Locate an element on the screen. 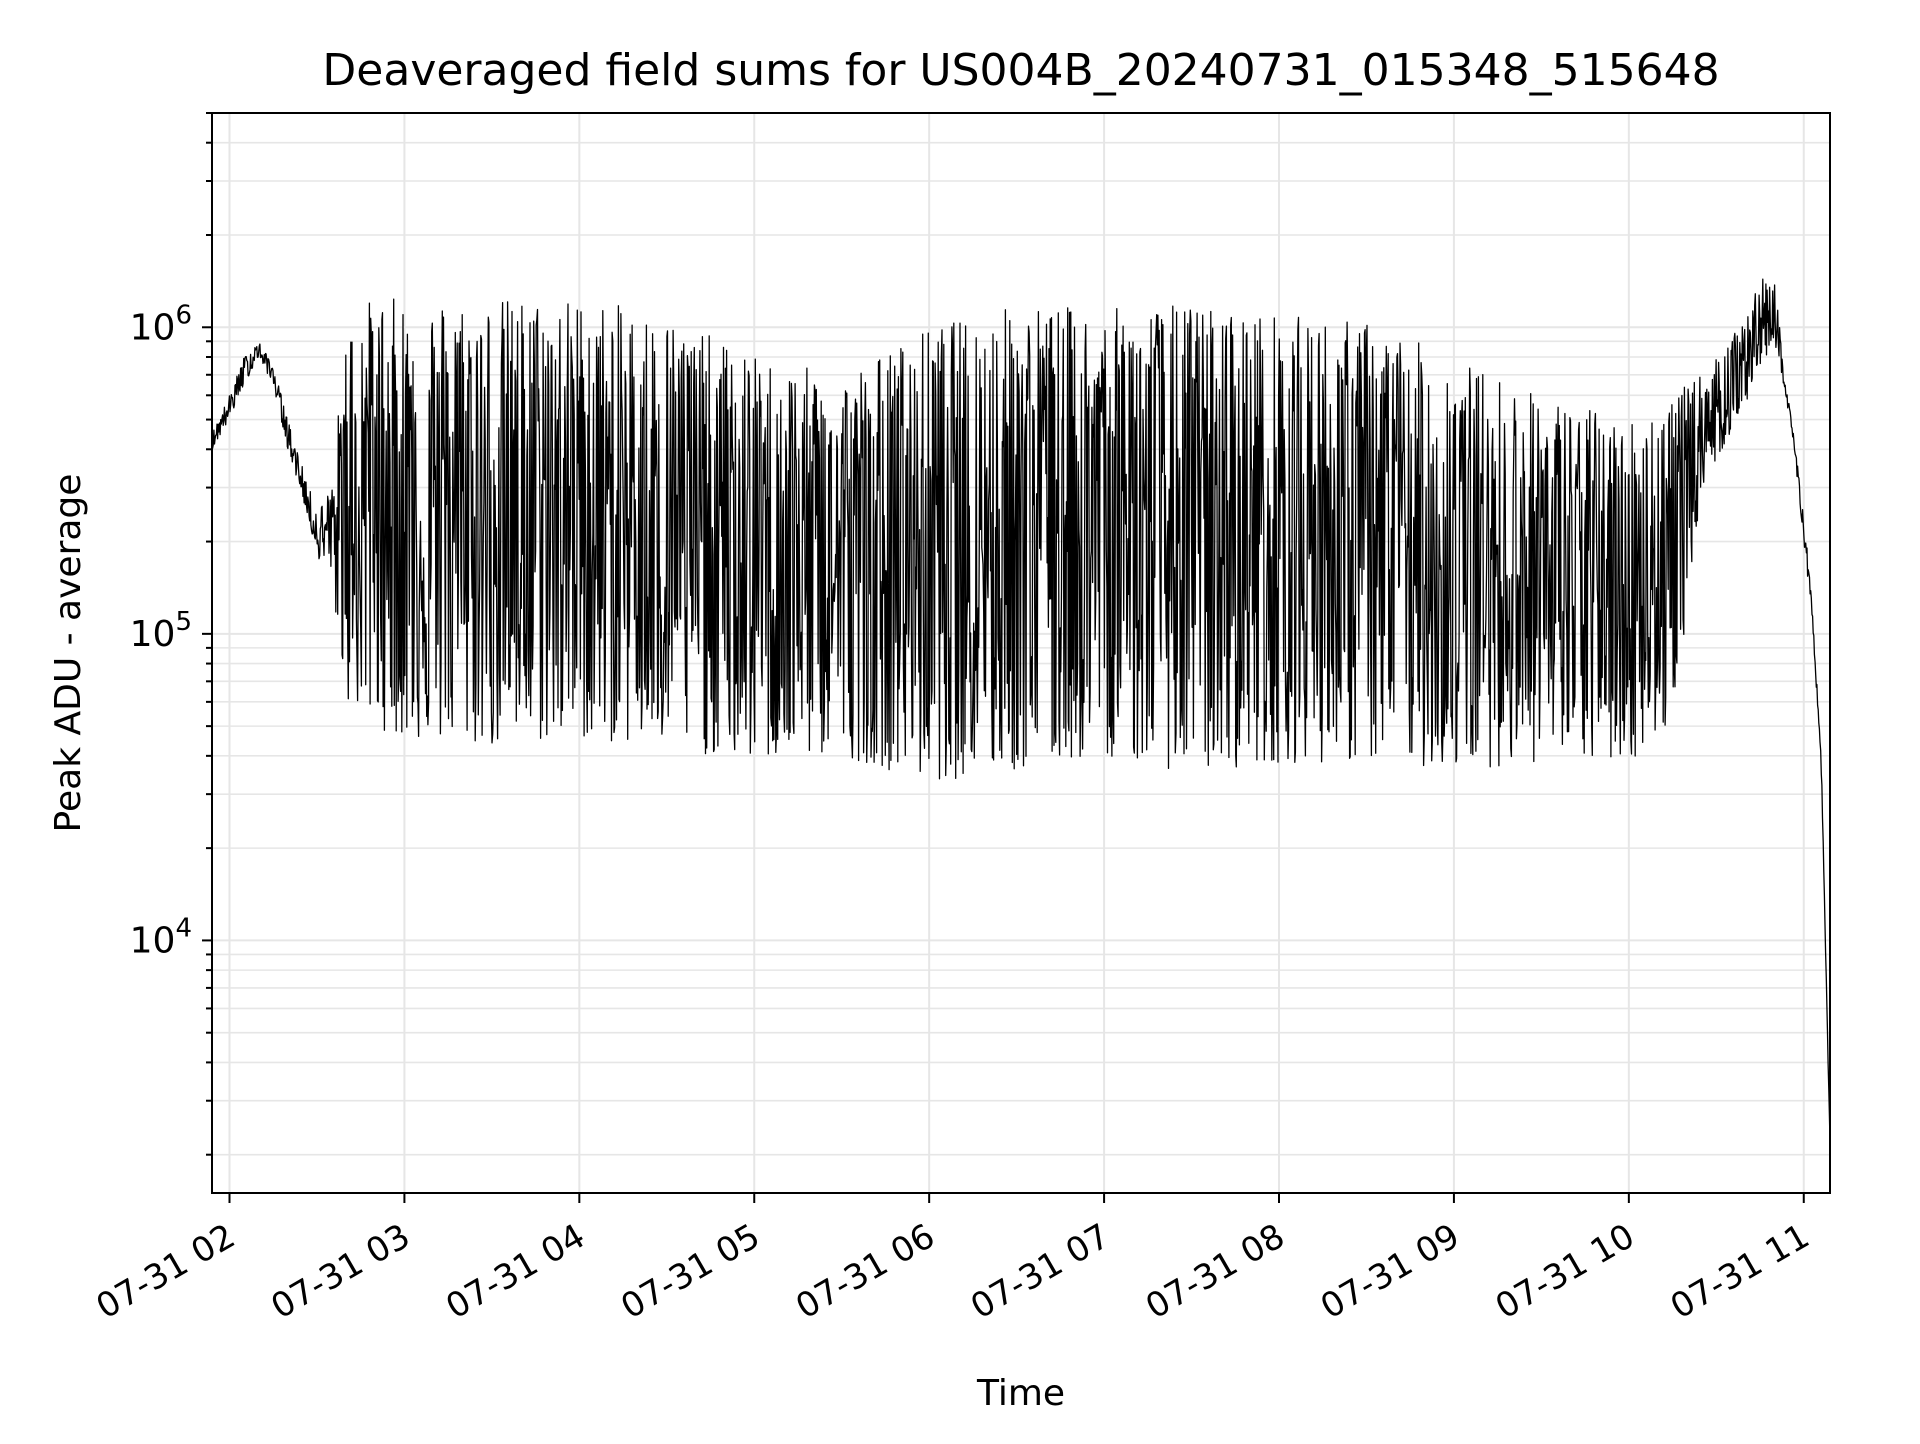 The width and height of the screenshot is (1920, 1444). y-axis-label: Peak ADU - average is located at coordinates (68, 653).